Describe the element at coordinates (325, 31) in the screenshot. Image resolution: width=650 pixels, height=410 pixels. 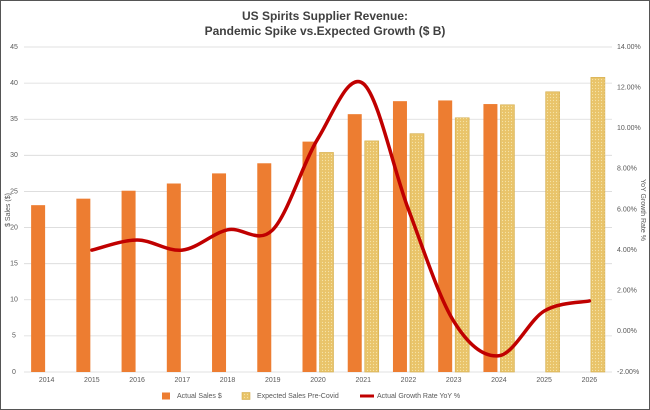
I see `chart-subtitle: Pandemic Spike vs.Expected Growth ($ B)` at that location.